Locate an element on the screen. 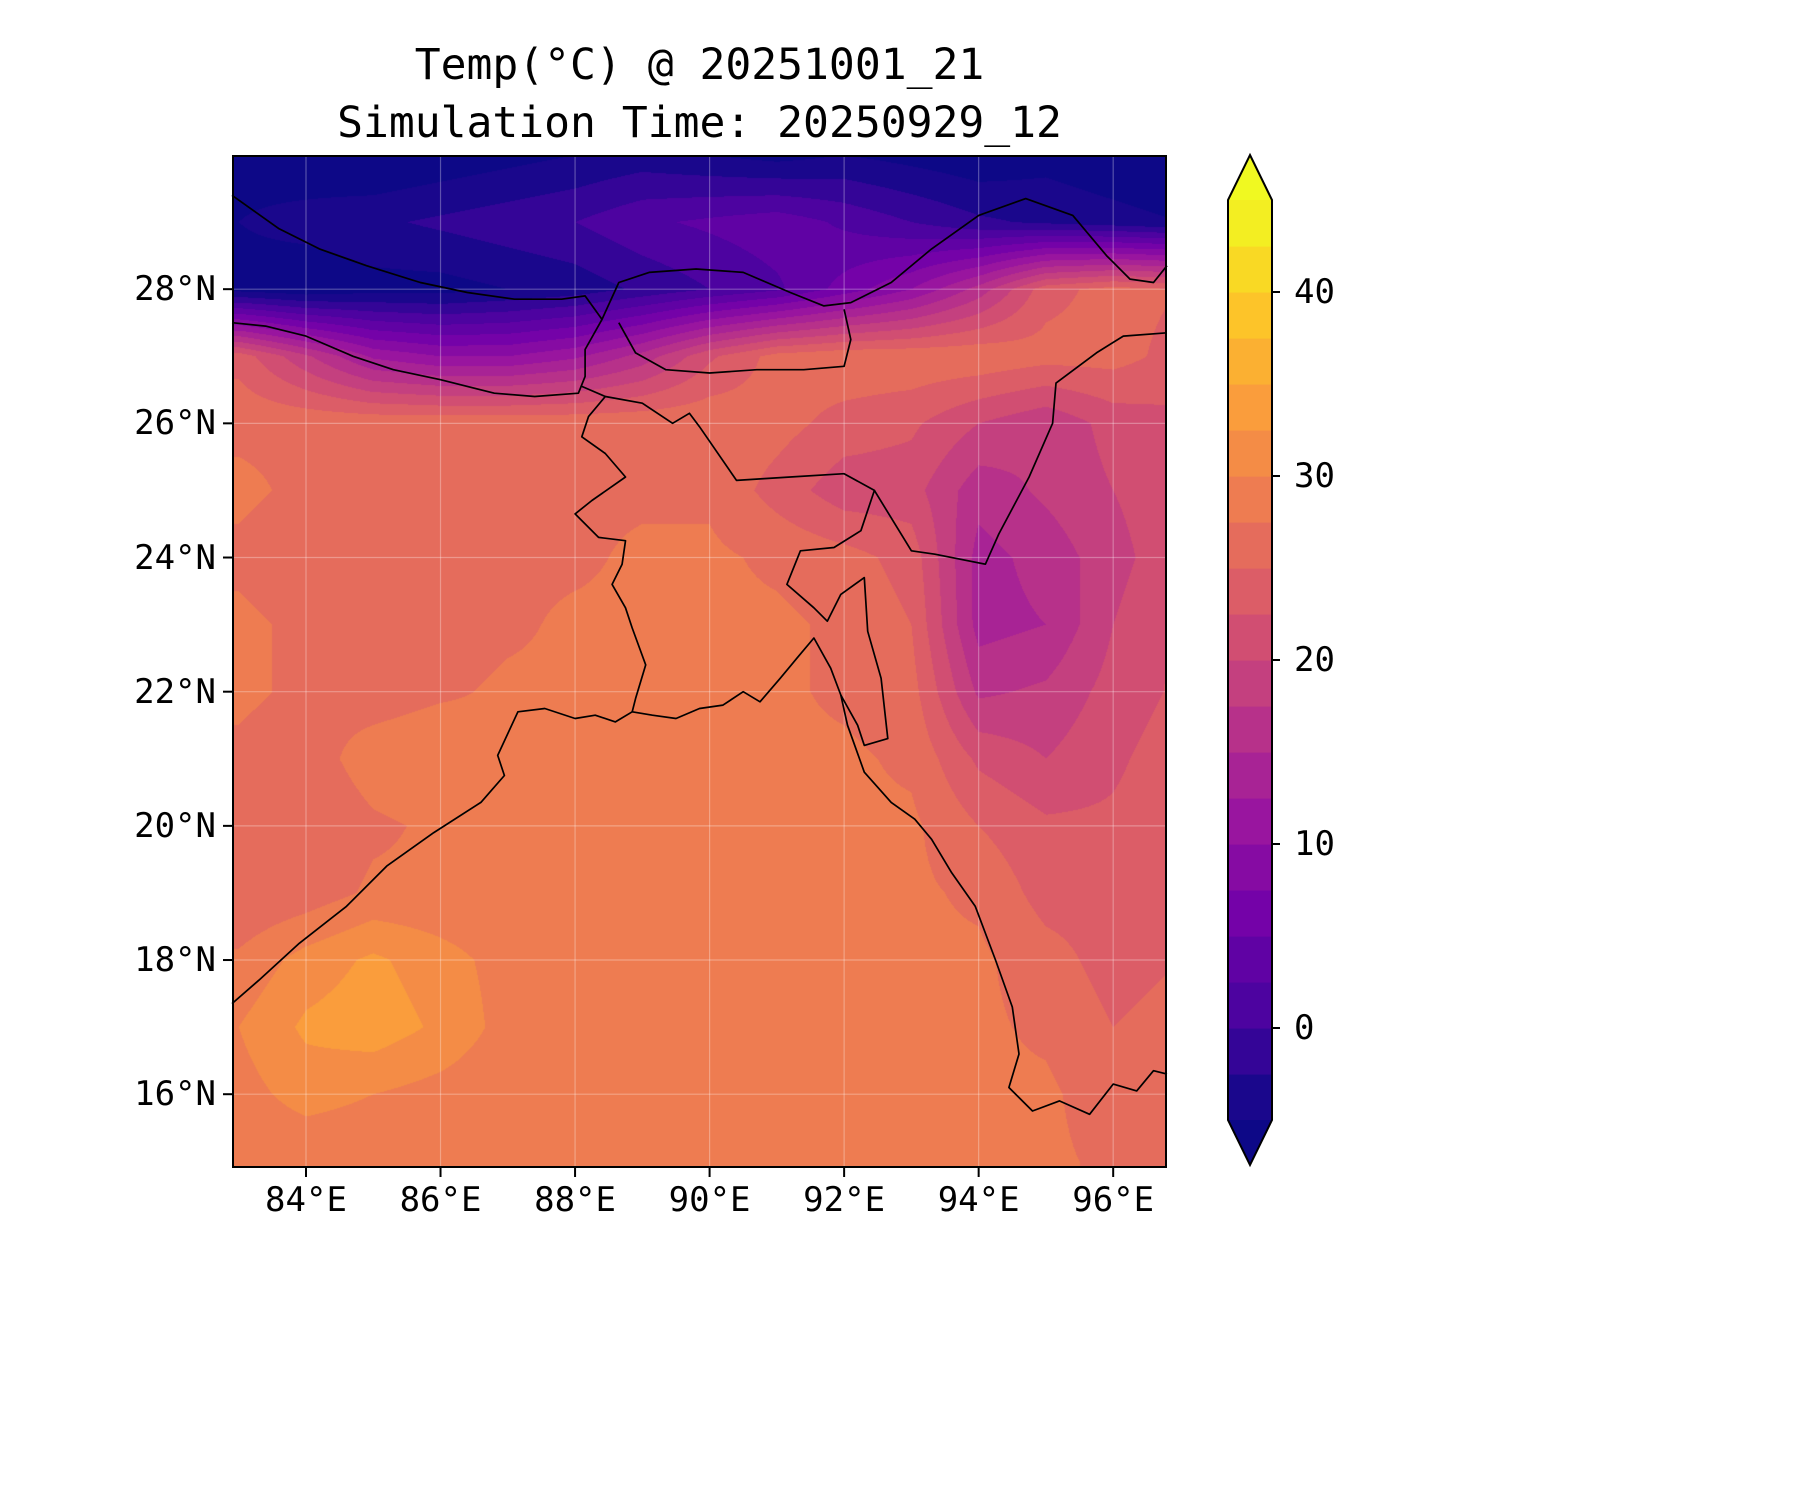  chart-title-line1: Temp(°C) @ 20251001_21 is located at coordinates (699, 65).